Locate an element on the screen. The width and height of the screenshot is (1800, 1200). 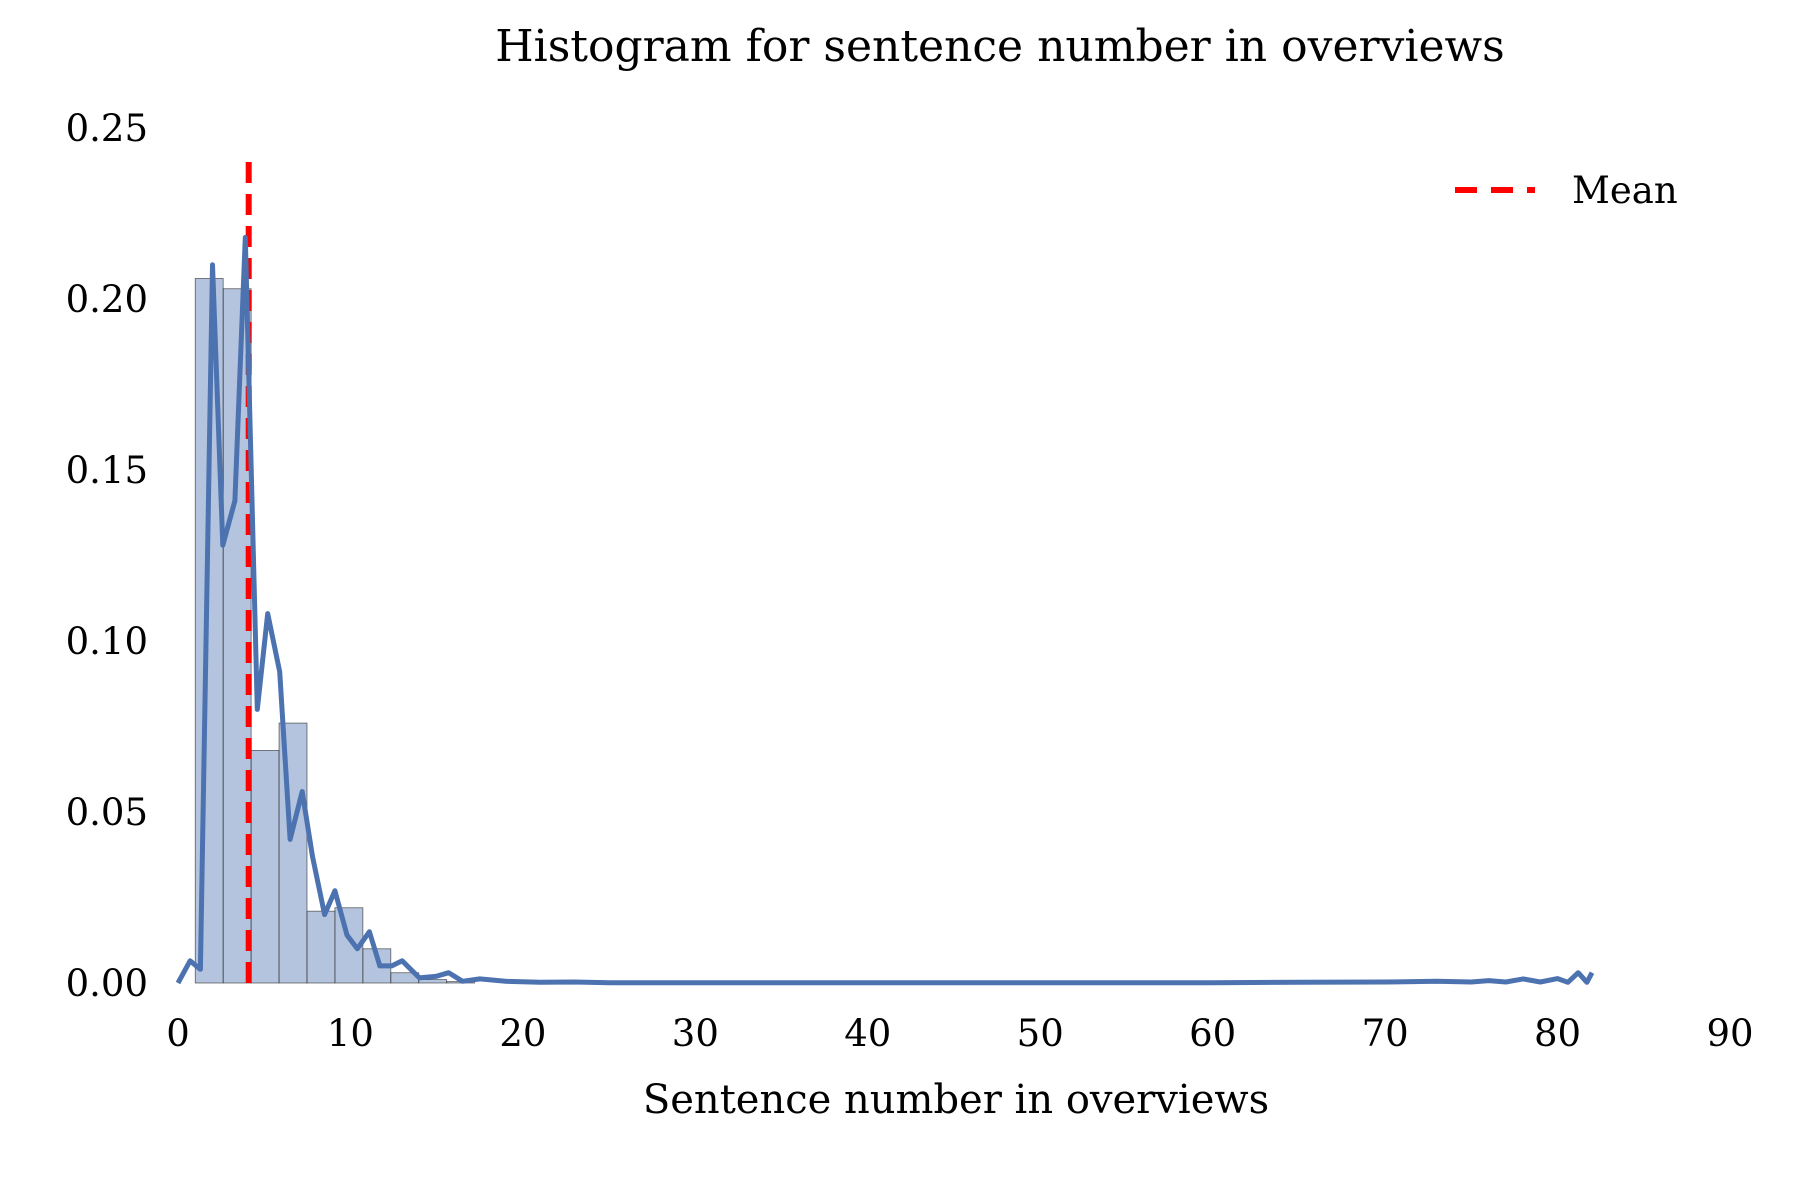
x-tick-label: 40 is located at coordinates (867, 1033).